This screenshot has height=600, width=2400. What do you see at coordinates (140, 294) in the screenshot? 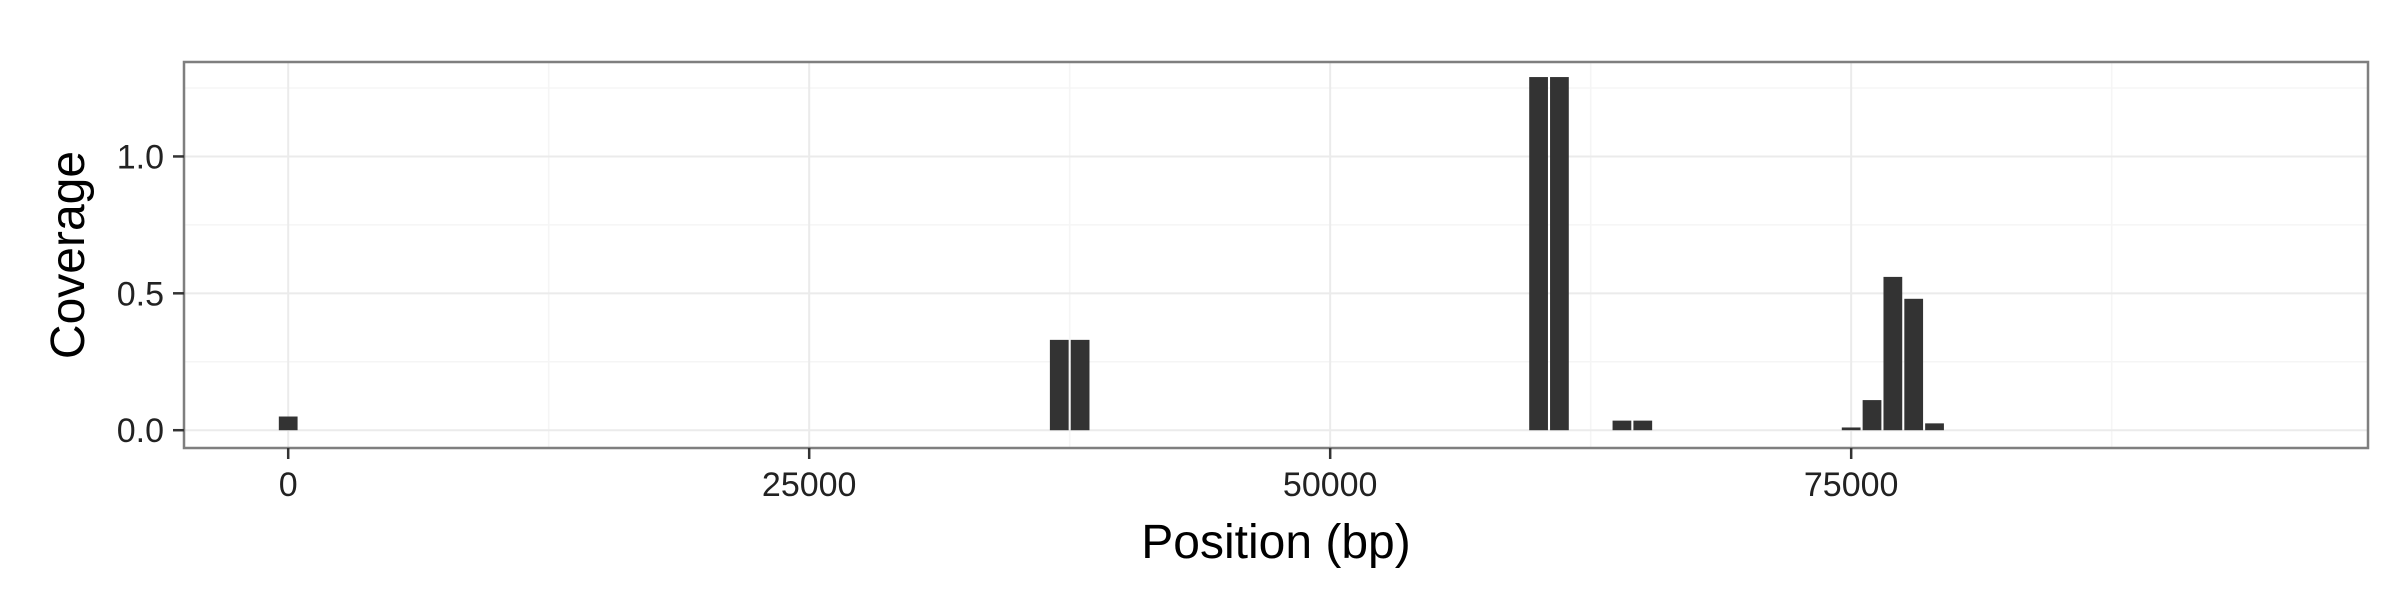
I see `y-tick-label: 0.5` at bounding box center [140, 294].